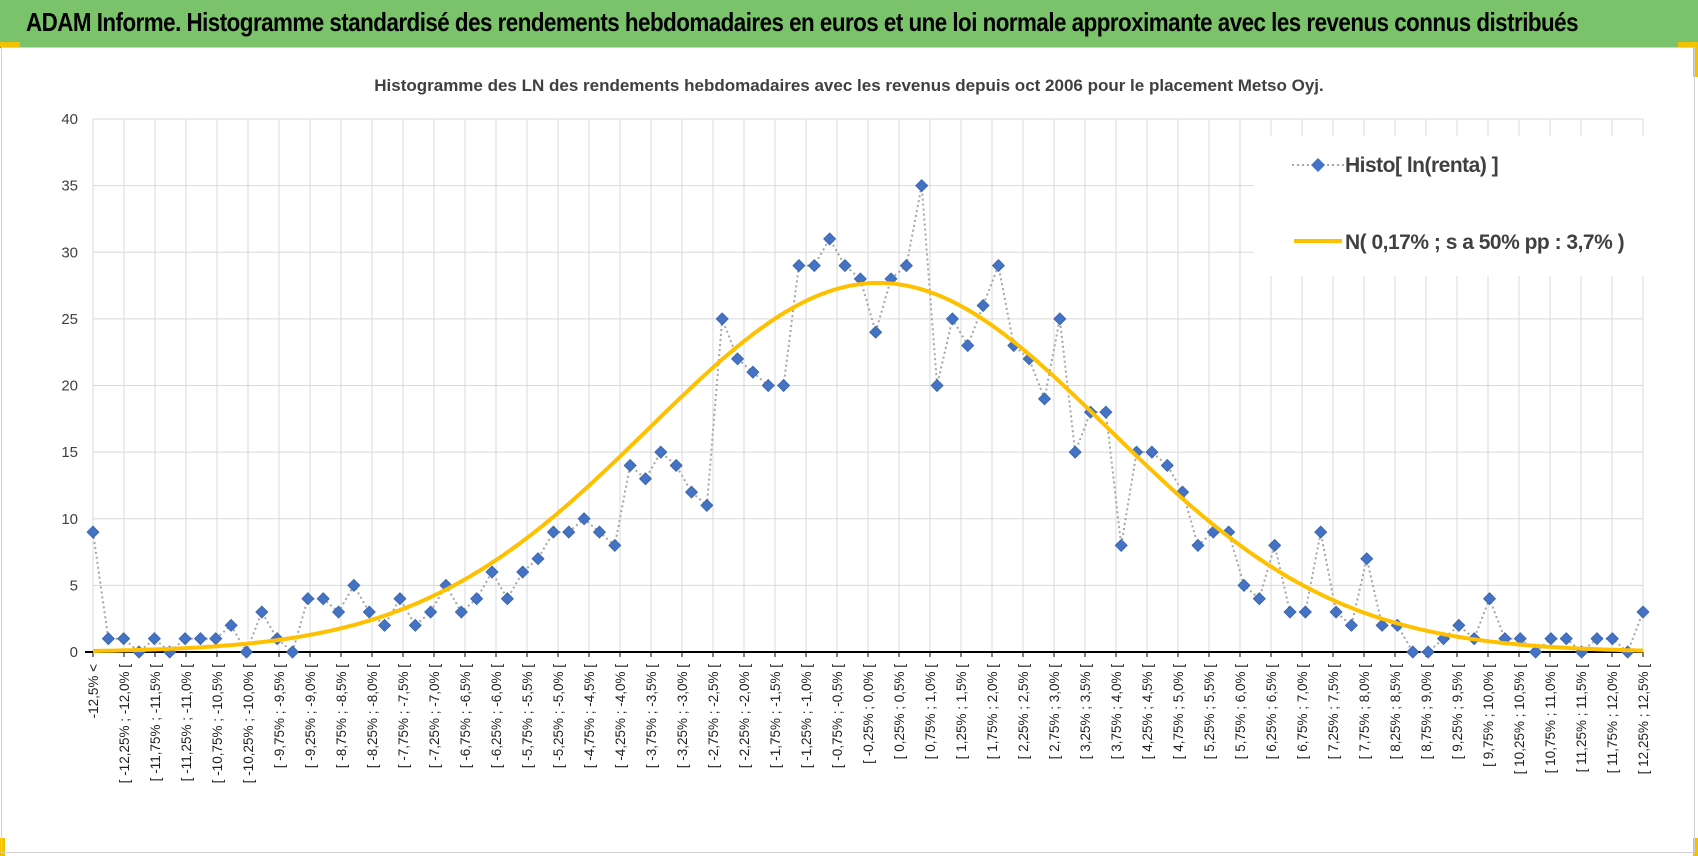  What do you see at coordinates (465, 716) in the screenshot?
I see `x-tick-label: [ -6,75% ; -6,5% [` at bounding box center [465, 716].